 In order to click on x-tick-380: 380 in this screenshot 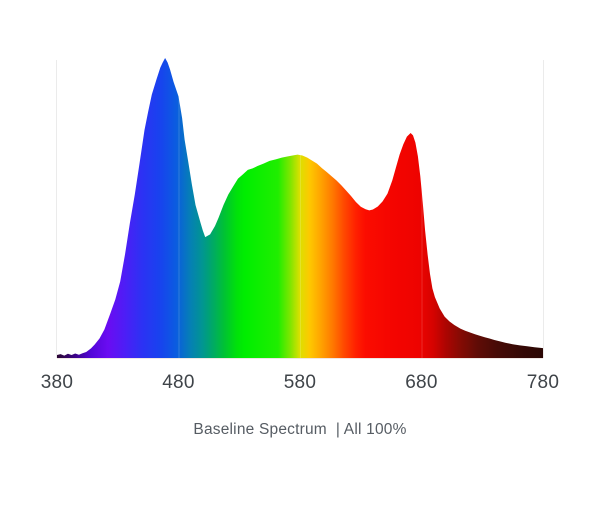, I will do `click(57, 382)`.